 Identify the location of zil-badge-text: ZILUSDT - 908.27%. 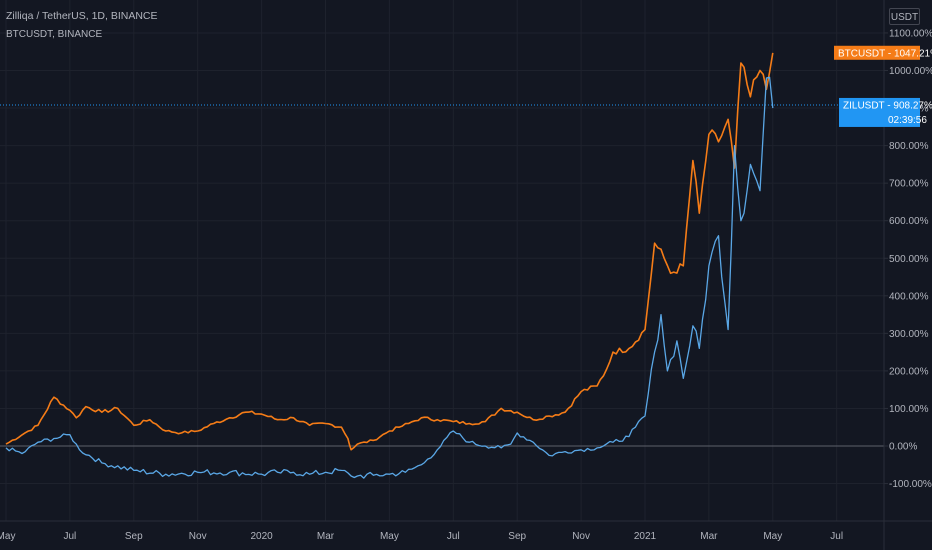
(887, 105).